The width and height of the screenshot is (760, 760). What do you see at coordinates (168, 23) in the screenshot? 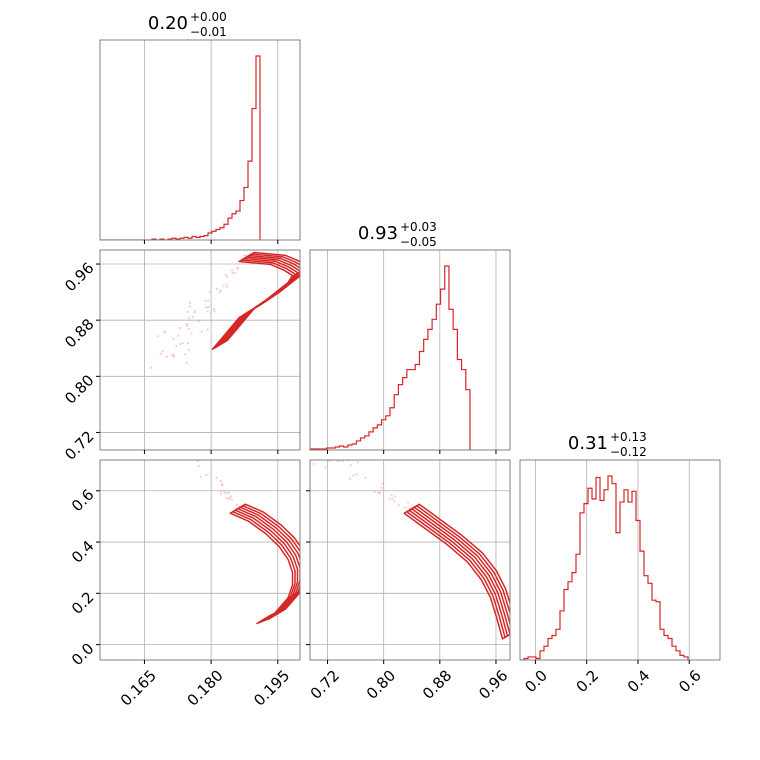
I see `title-value: 0.20` at bounding box center [168, 23].